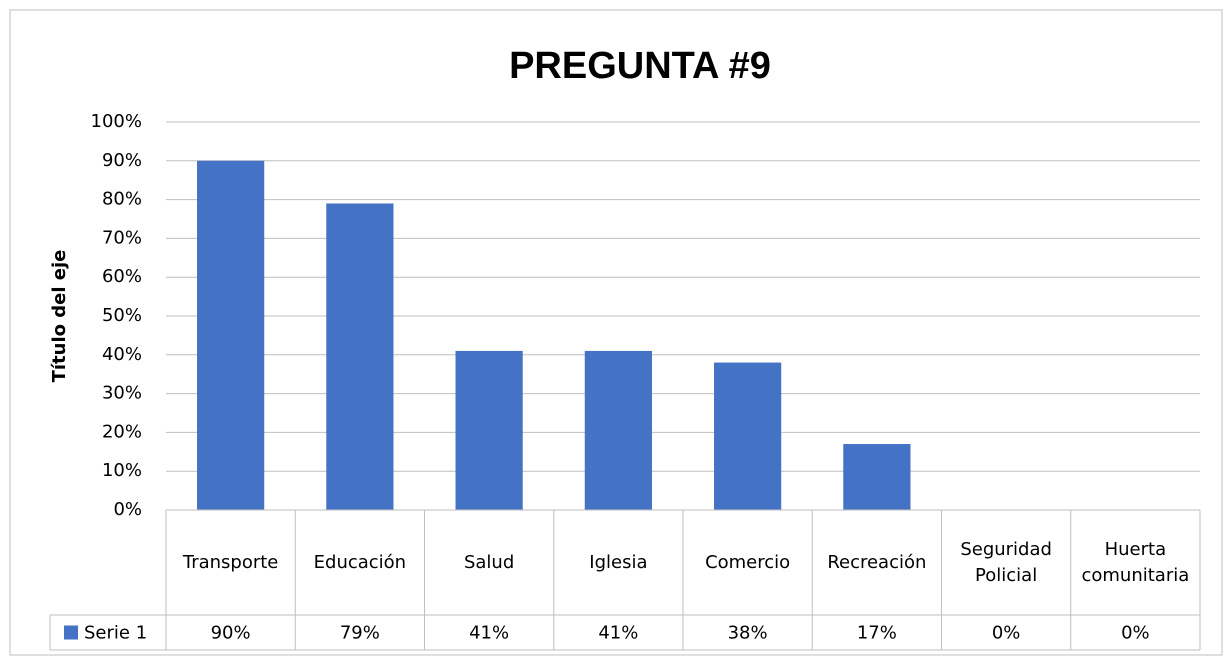 The width and height of the screenshot is (1232, 664). What do you see at coordinates (122, 315) in the screenshot?
I see `y-tick-label: 50%` at bounding box center [122, 315].